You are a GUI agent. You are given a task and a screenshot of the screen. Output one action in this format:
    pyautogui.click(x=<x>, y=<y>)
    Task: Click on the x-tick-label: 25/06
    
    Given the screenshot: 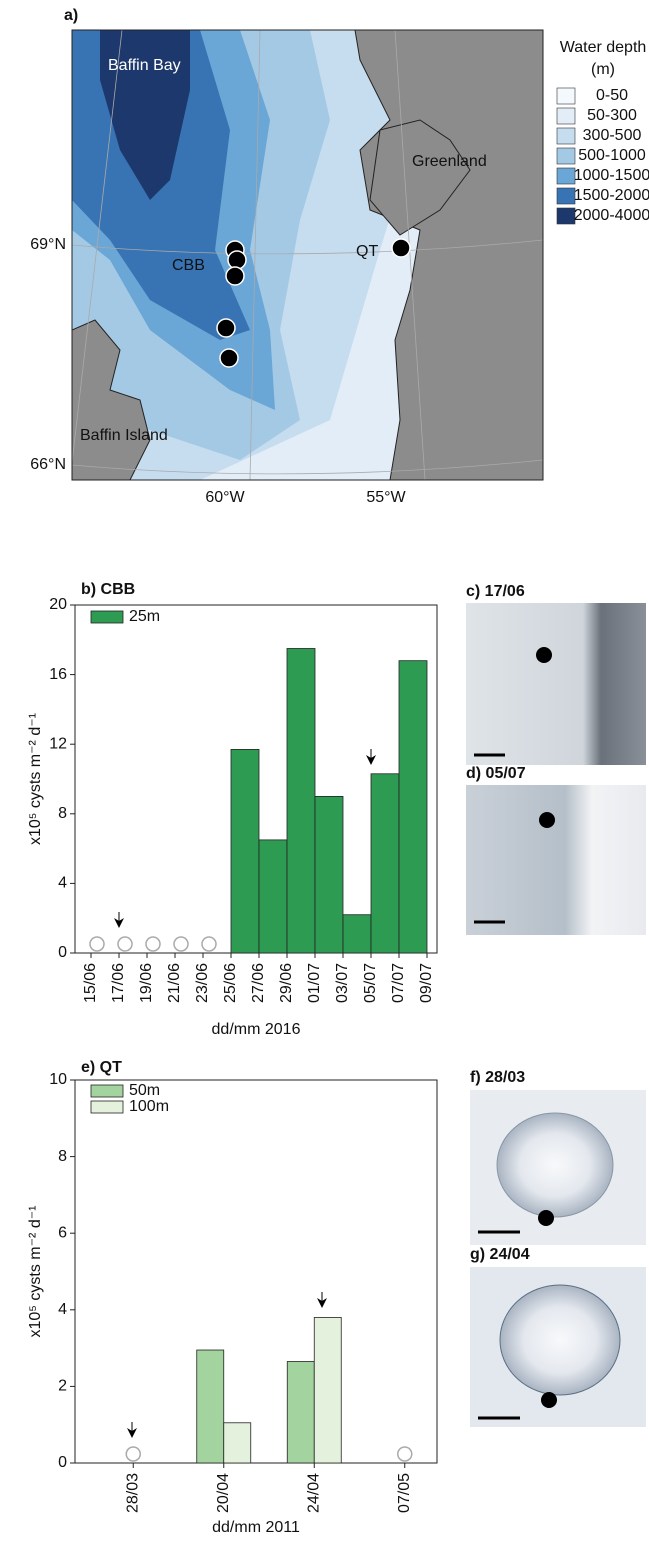 What is the action you would take?
    pyautogui.click(x=230, y=983)
    